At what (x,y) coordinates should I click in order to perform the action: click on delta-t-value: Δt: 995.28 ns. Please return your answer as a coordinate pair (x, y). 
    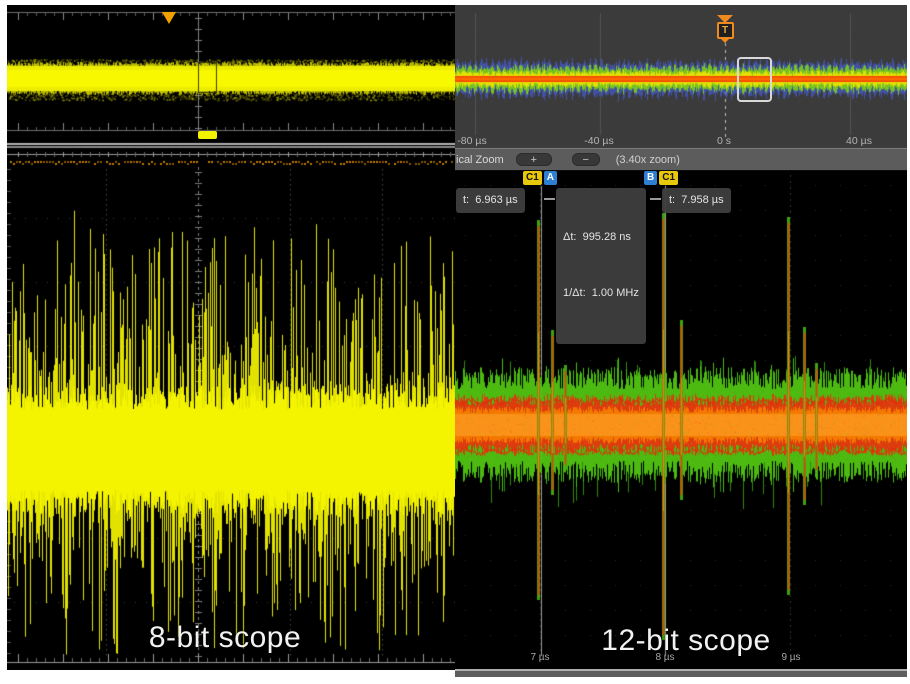
    Looking at the image, I should click on (597, 237).